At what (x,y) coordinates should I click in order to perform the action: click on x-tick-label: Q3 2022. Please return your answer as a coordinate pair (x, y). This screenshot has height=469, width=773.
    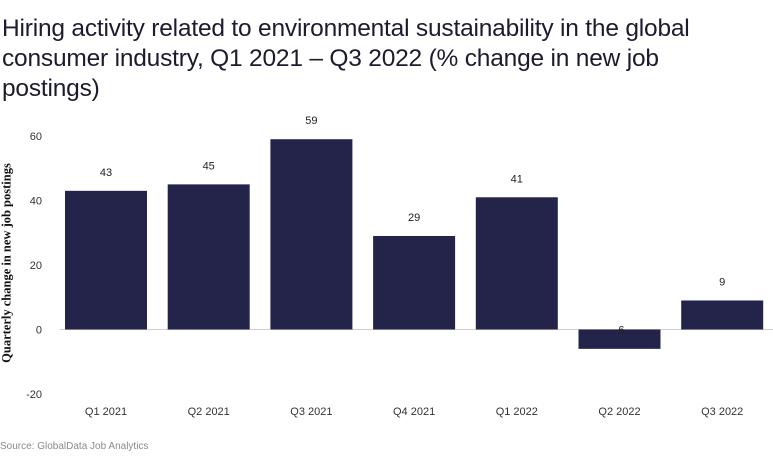
    Looking at the image, I should click on (722, 412).